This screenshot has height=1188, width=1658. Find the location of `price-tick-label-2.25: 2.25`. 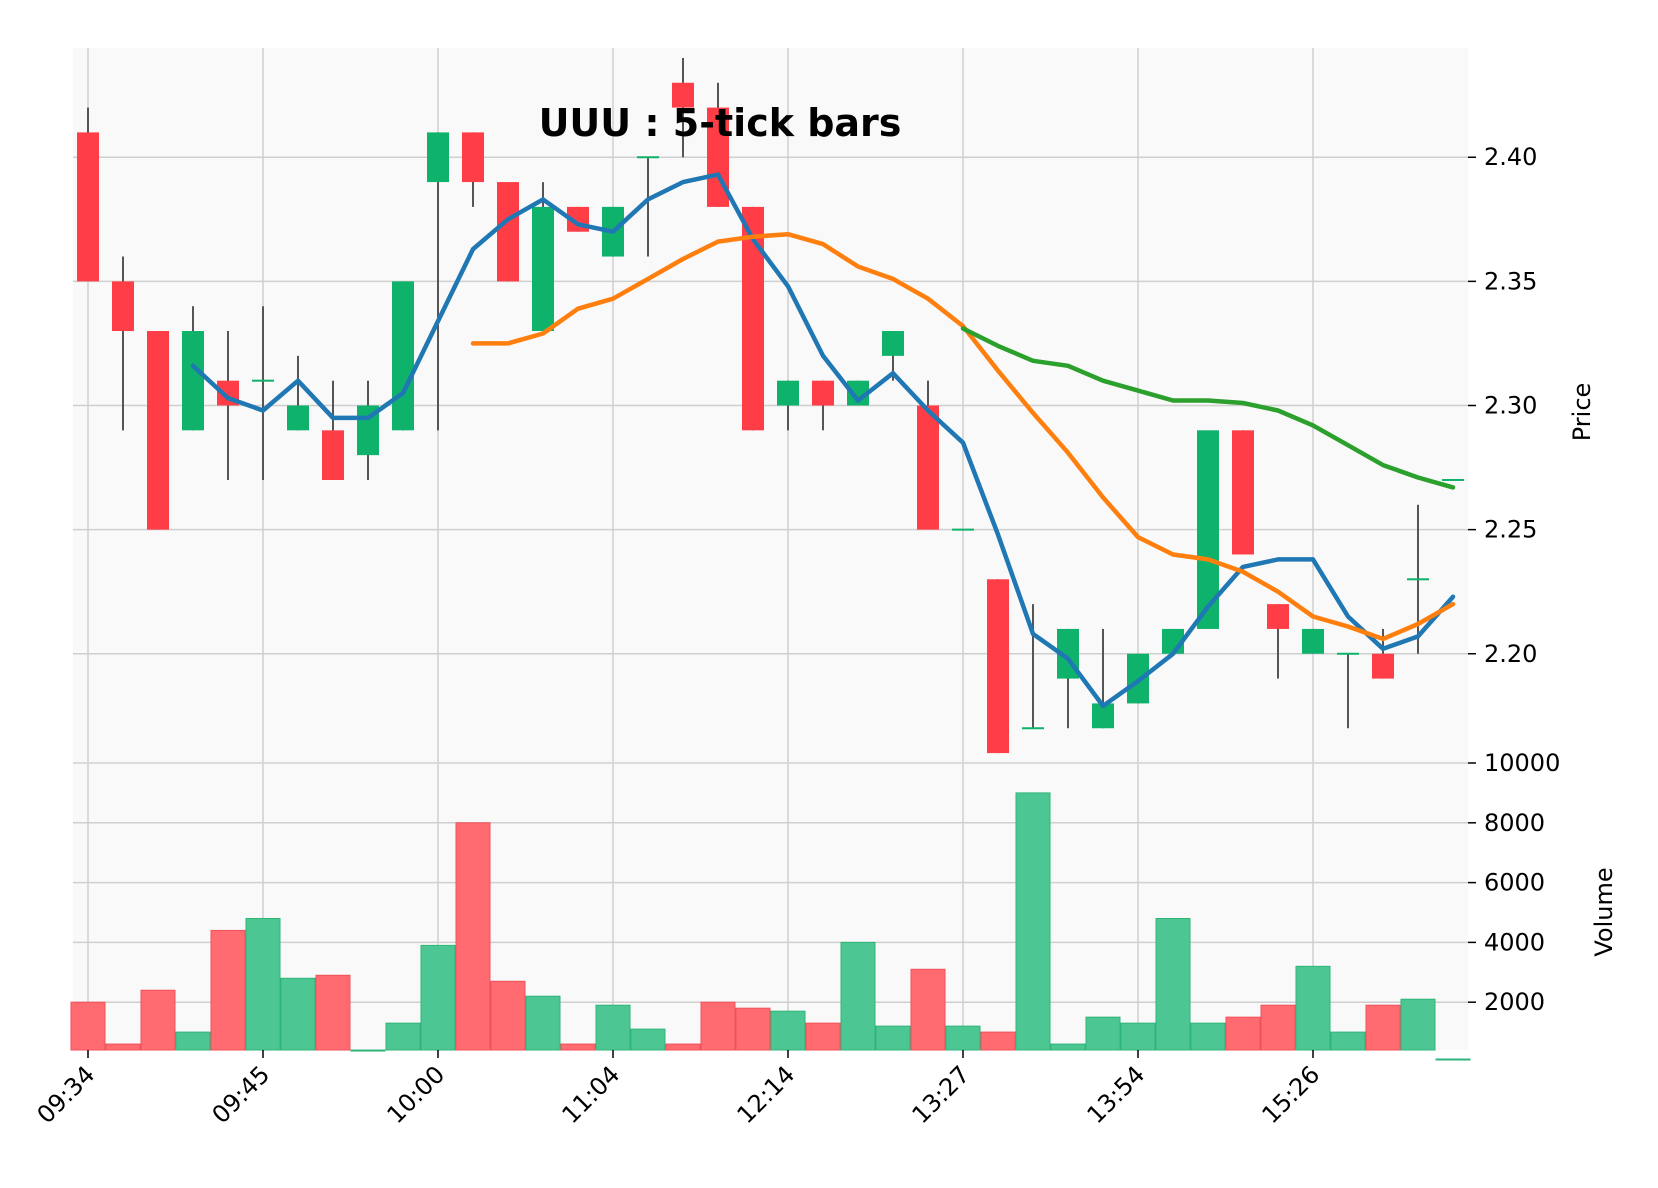

price-tick-label-2.25: 2.25 is located at coordinates (1510, 530).